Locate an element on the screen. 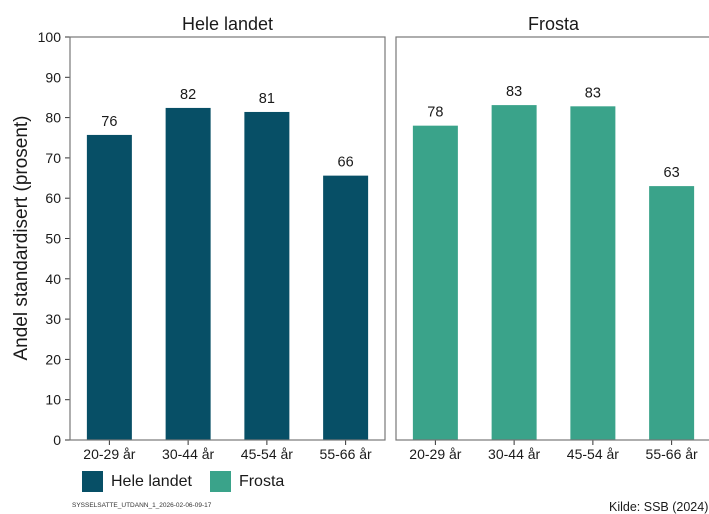 This screenshot has height=514, width=709. legend-label-frosta: Frosta is located at coordinates (261, 481).